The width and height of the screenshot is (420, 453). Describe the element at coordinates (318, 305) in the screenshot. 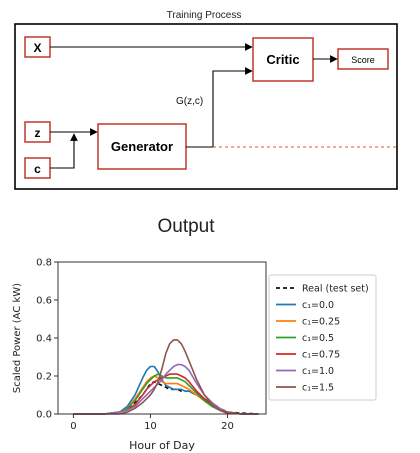

I see `legend-label-1: c₁=0.0` at that location.